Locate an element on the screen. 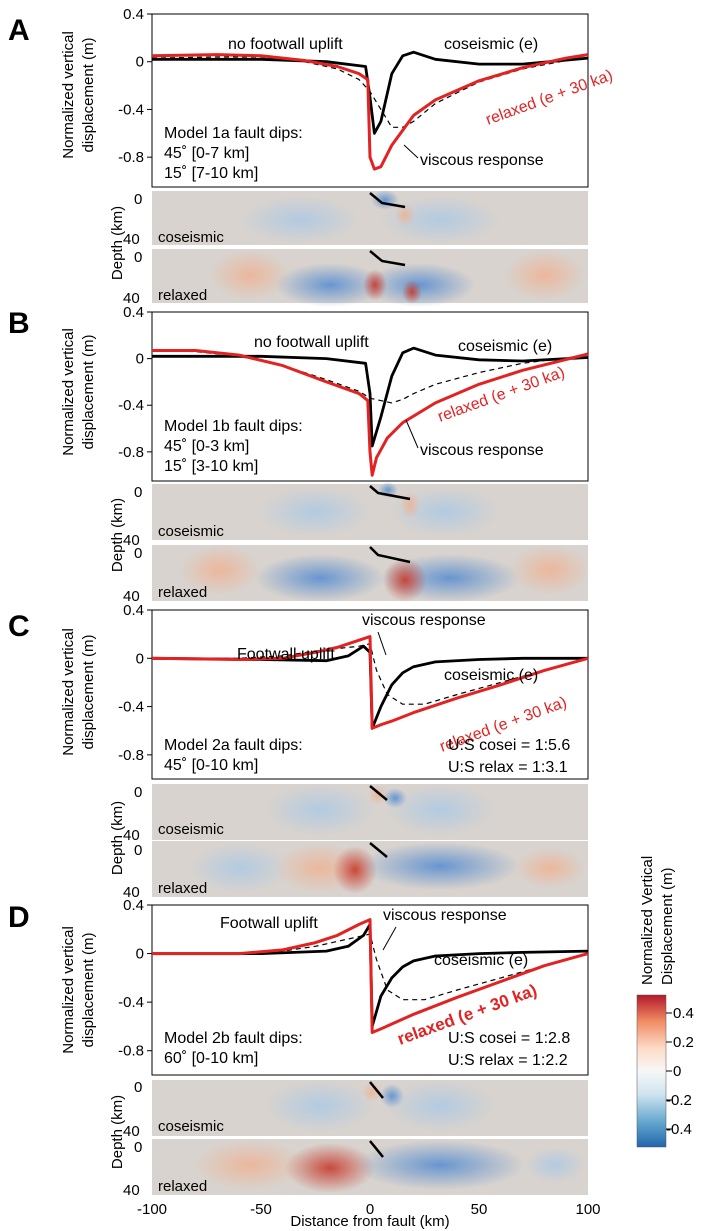  pointer-viscous-d is located at coordinates (389, 938).